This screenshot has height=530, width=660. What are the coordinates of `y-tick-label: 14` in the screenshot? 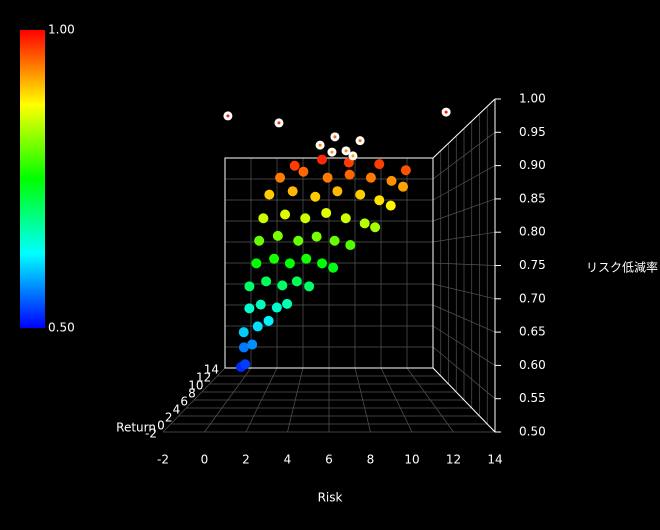 It's located at (211, 370).